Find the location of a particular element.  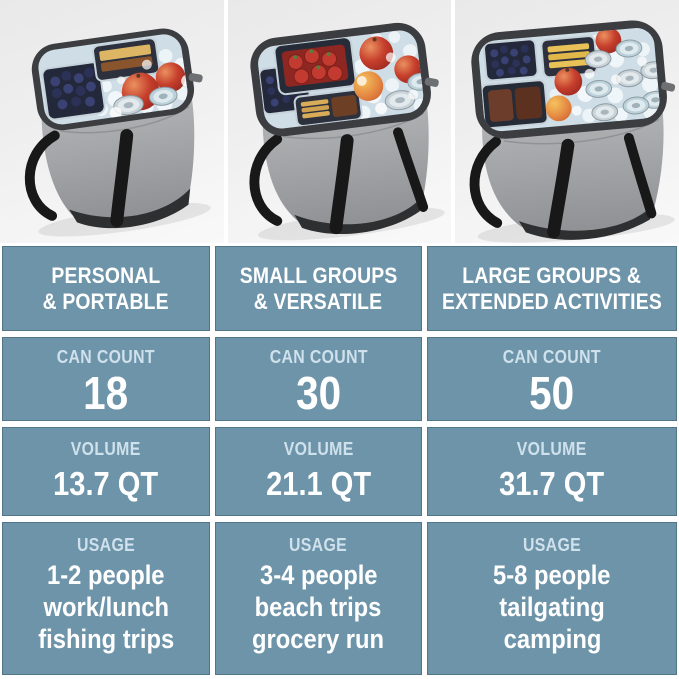

usage-line: 3-4 people is located at coordinates (318, 575).